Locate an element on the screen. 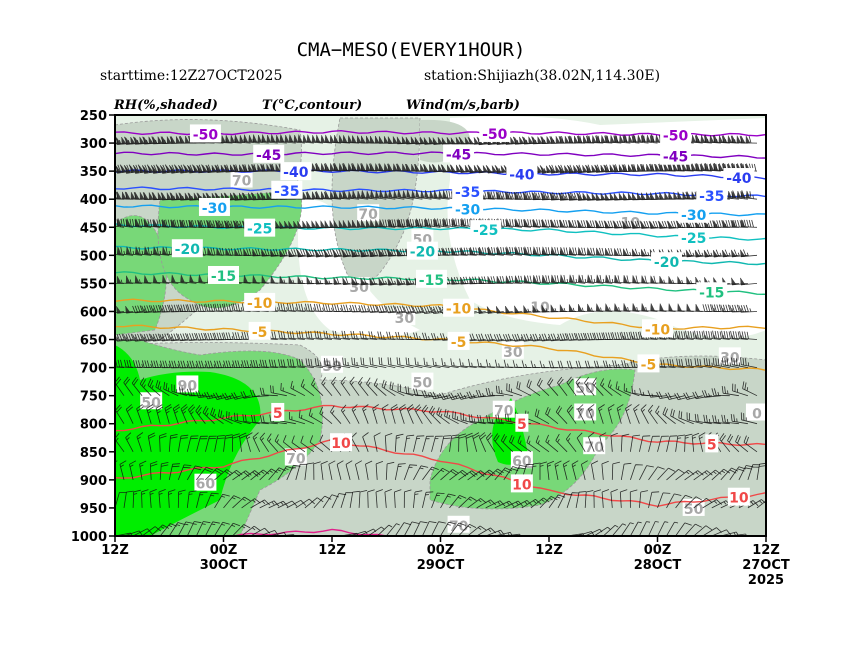 This screenshot has width=844, height=652. isotherm-label: -50 is located at coordinates (676, 137).